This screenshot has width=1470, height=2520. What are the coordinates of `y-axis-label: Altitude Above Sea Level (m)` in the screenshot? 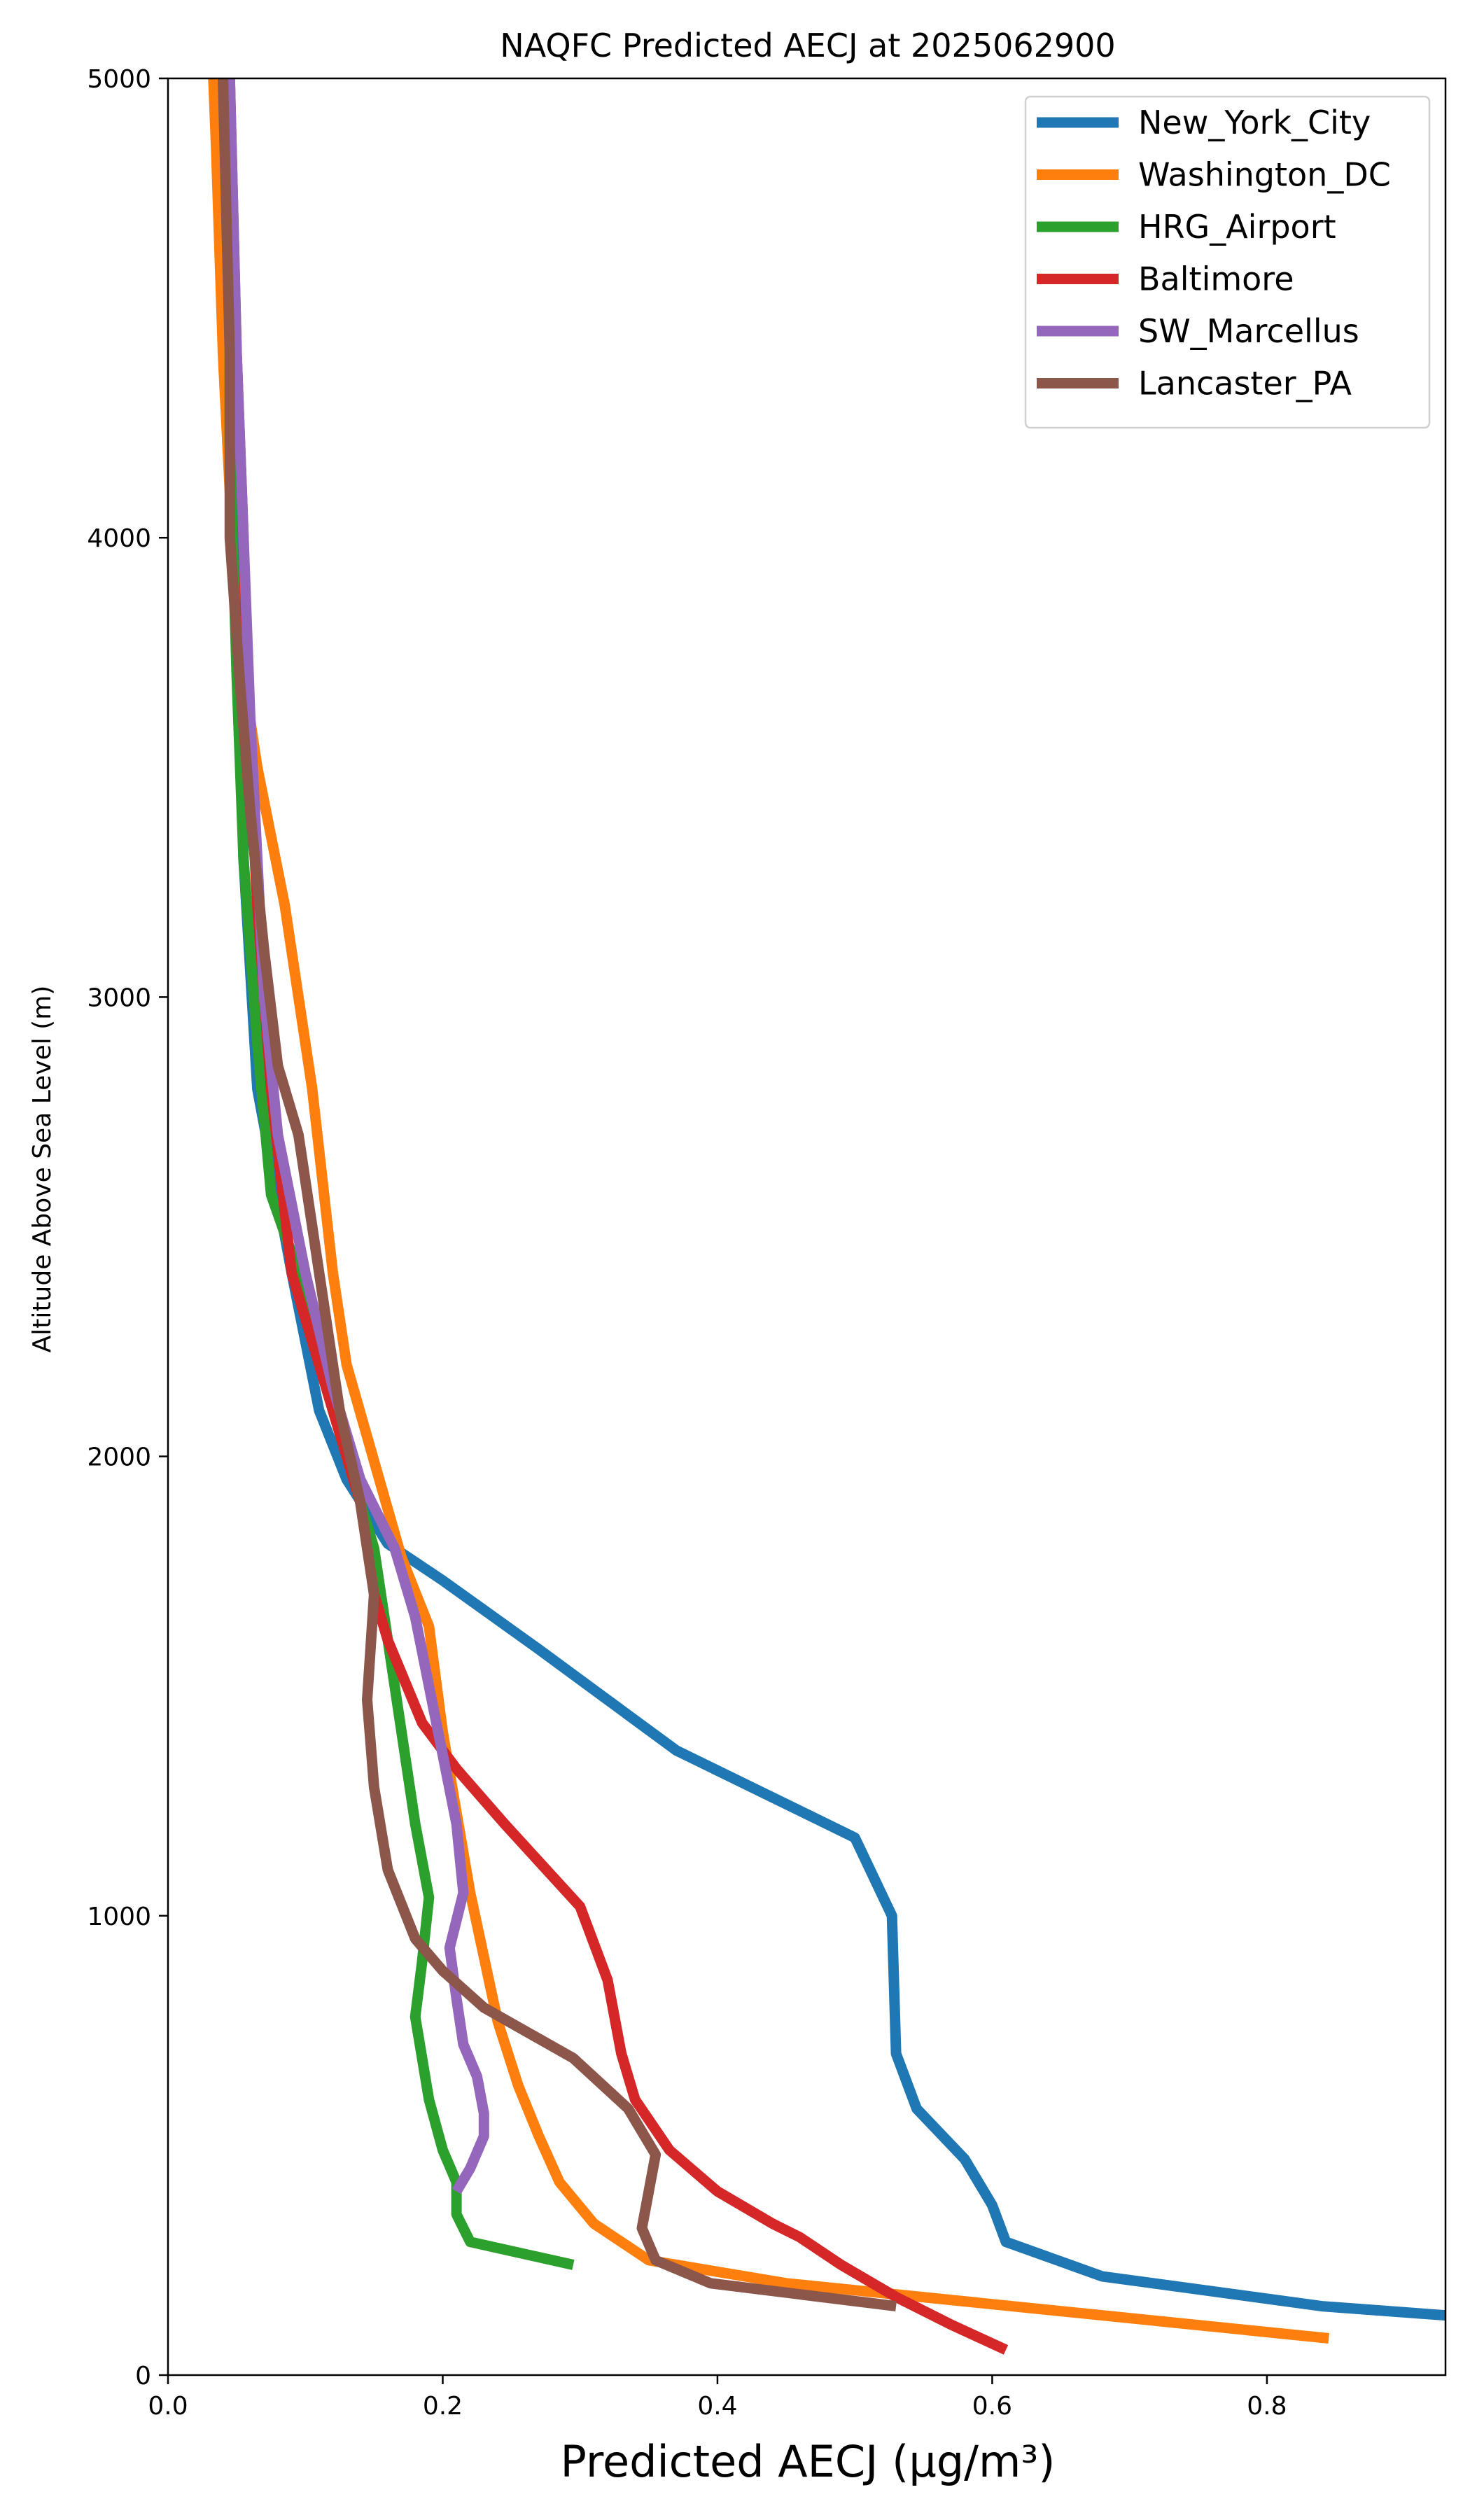 It's located at (42, 1169).